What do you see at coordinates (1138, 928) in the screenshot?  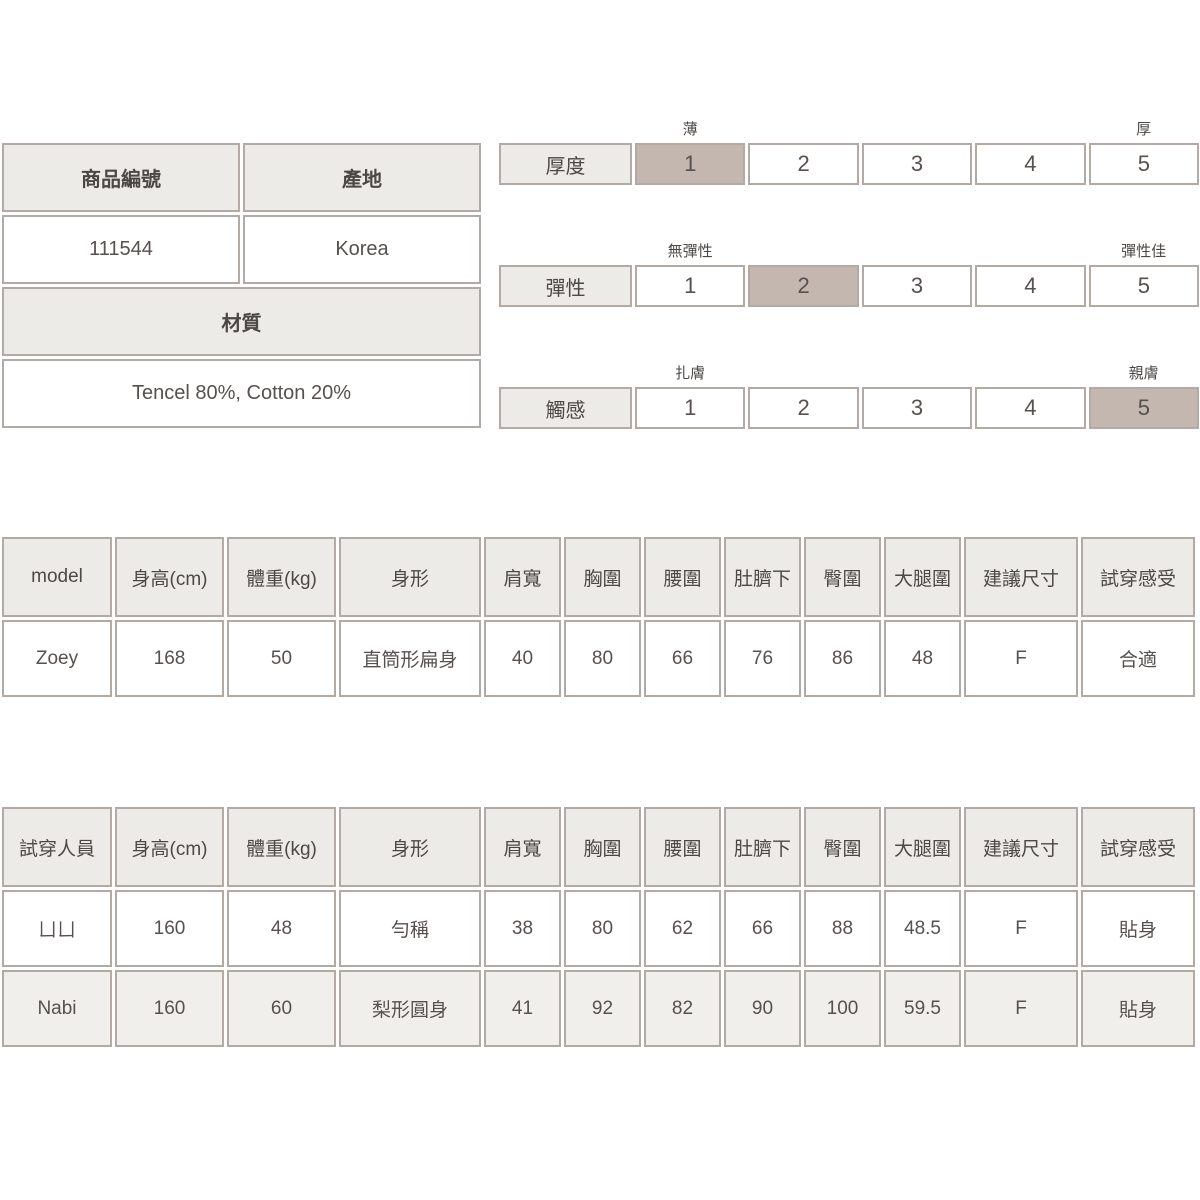 I see `tester1-fit-cell: 貼身` at bounding box center [1138, 928].